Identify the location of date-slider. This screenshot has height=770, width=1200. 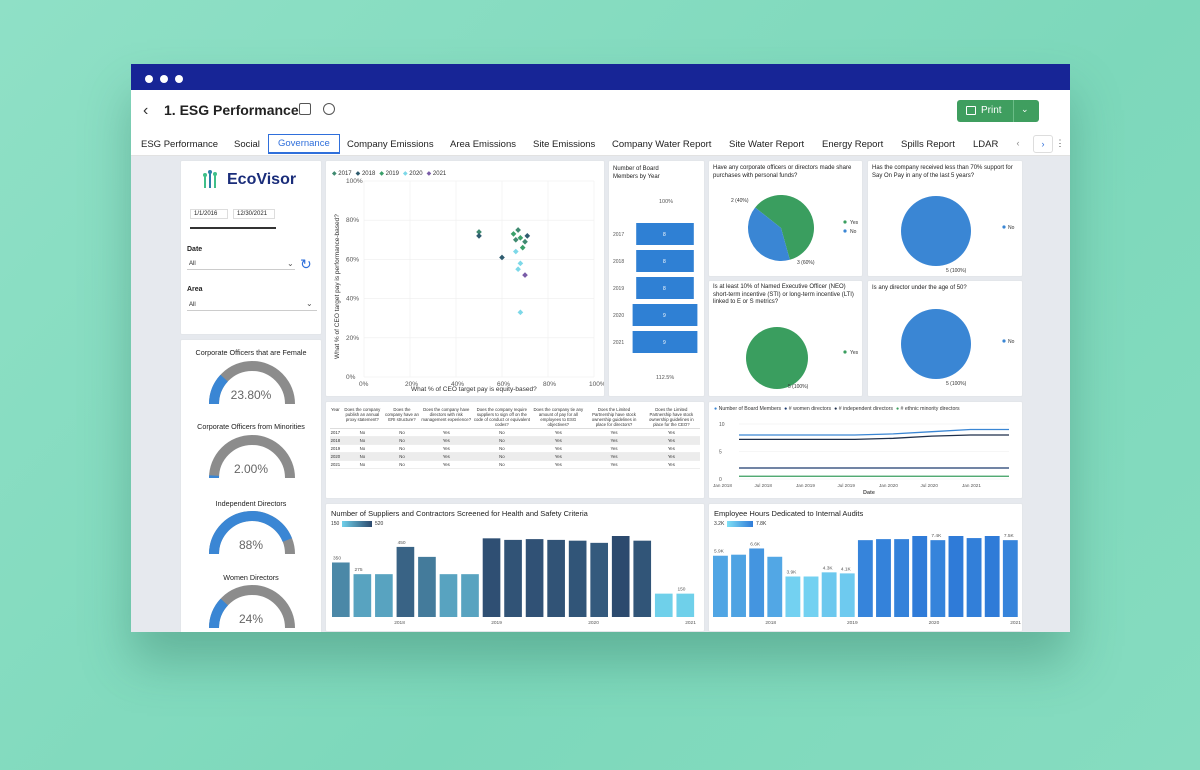
(233, 228).